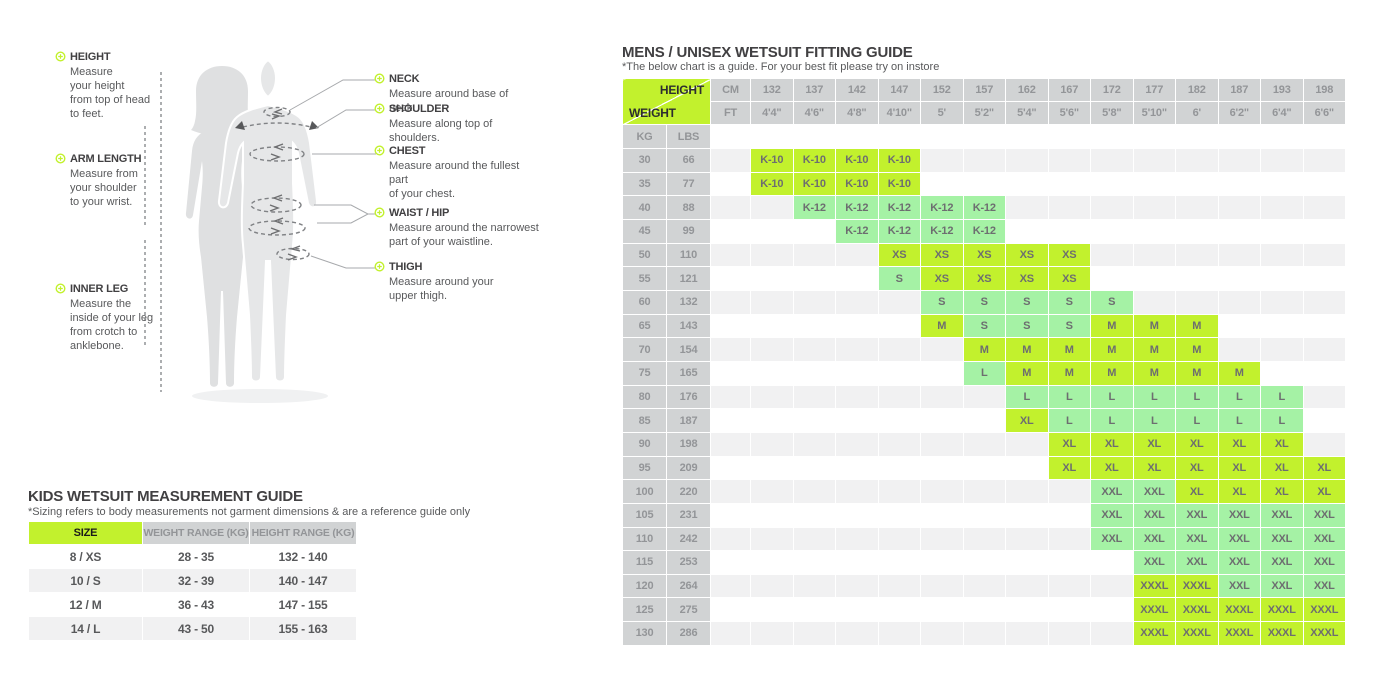  What do you see at coordinates (1324, 90) in the screenshot?
I see `height-cm-cell: 198` at bounding box center [1324, 90].